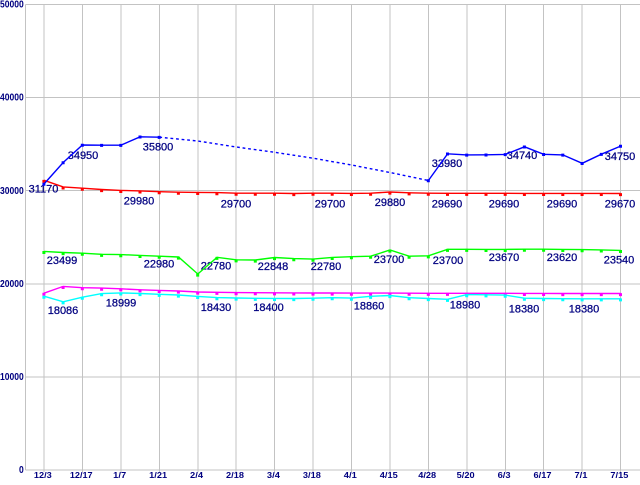 This screenshot has width=640, height=485. Describe the element at coordinates (235, 475) in the screenshot. I see `svg-text: 2/18` at that location.